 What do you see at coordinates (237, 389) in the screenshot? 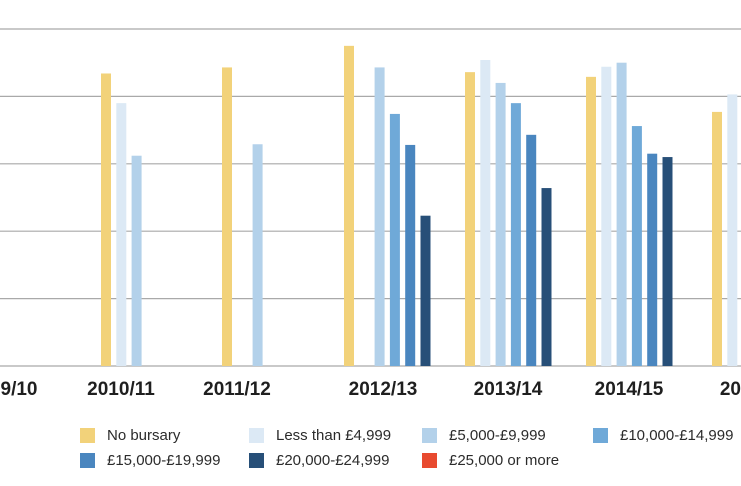
I see `x-tick-label: 2011/12` at bounding box center [237, 389].